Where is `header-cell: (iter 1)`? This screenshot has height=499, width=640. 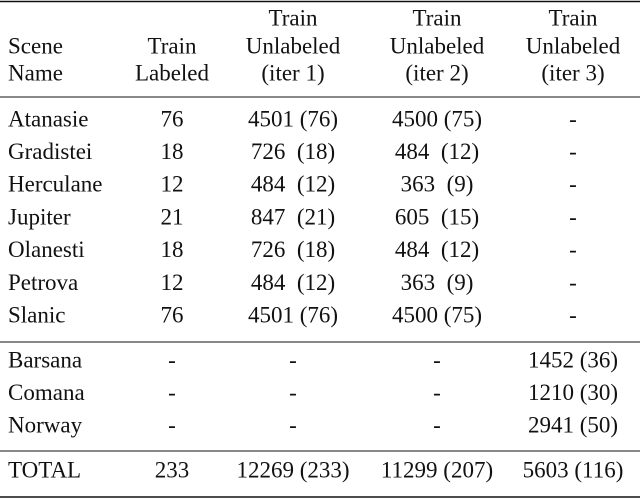
header-cell: (iter 1) is located at coordinates (292, 72).